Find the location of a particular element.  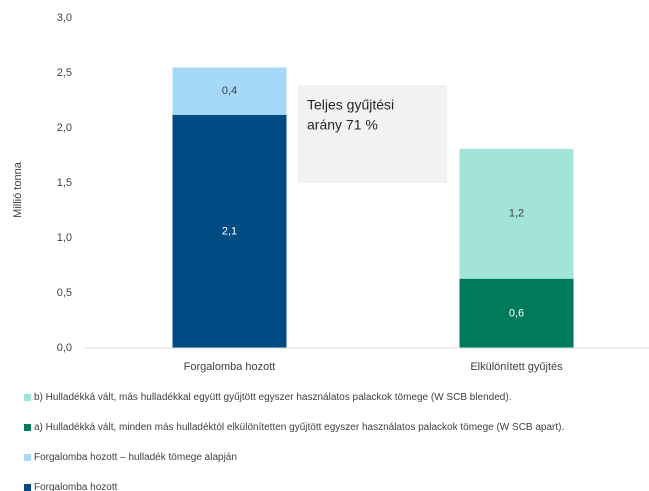

y-tick-label: 1,5 is located at coordinates (64, 183).